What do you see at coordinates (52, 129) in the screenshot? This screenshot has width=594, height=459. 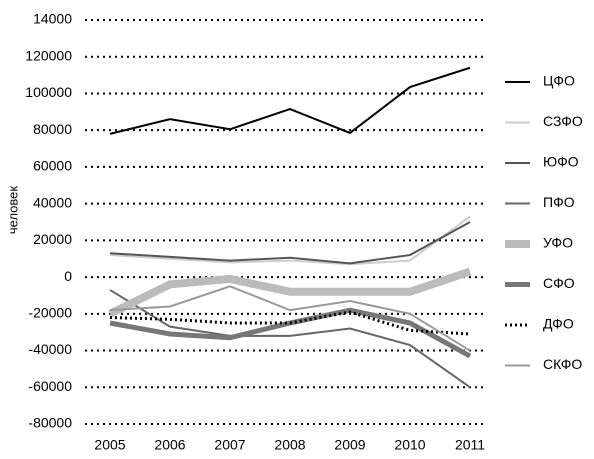 I see `y-tick-label: 80000` at bounding box center [52, 129].